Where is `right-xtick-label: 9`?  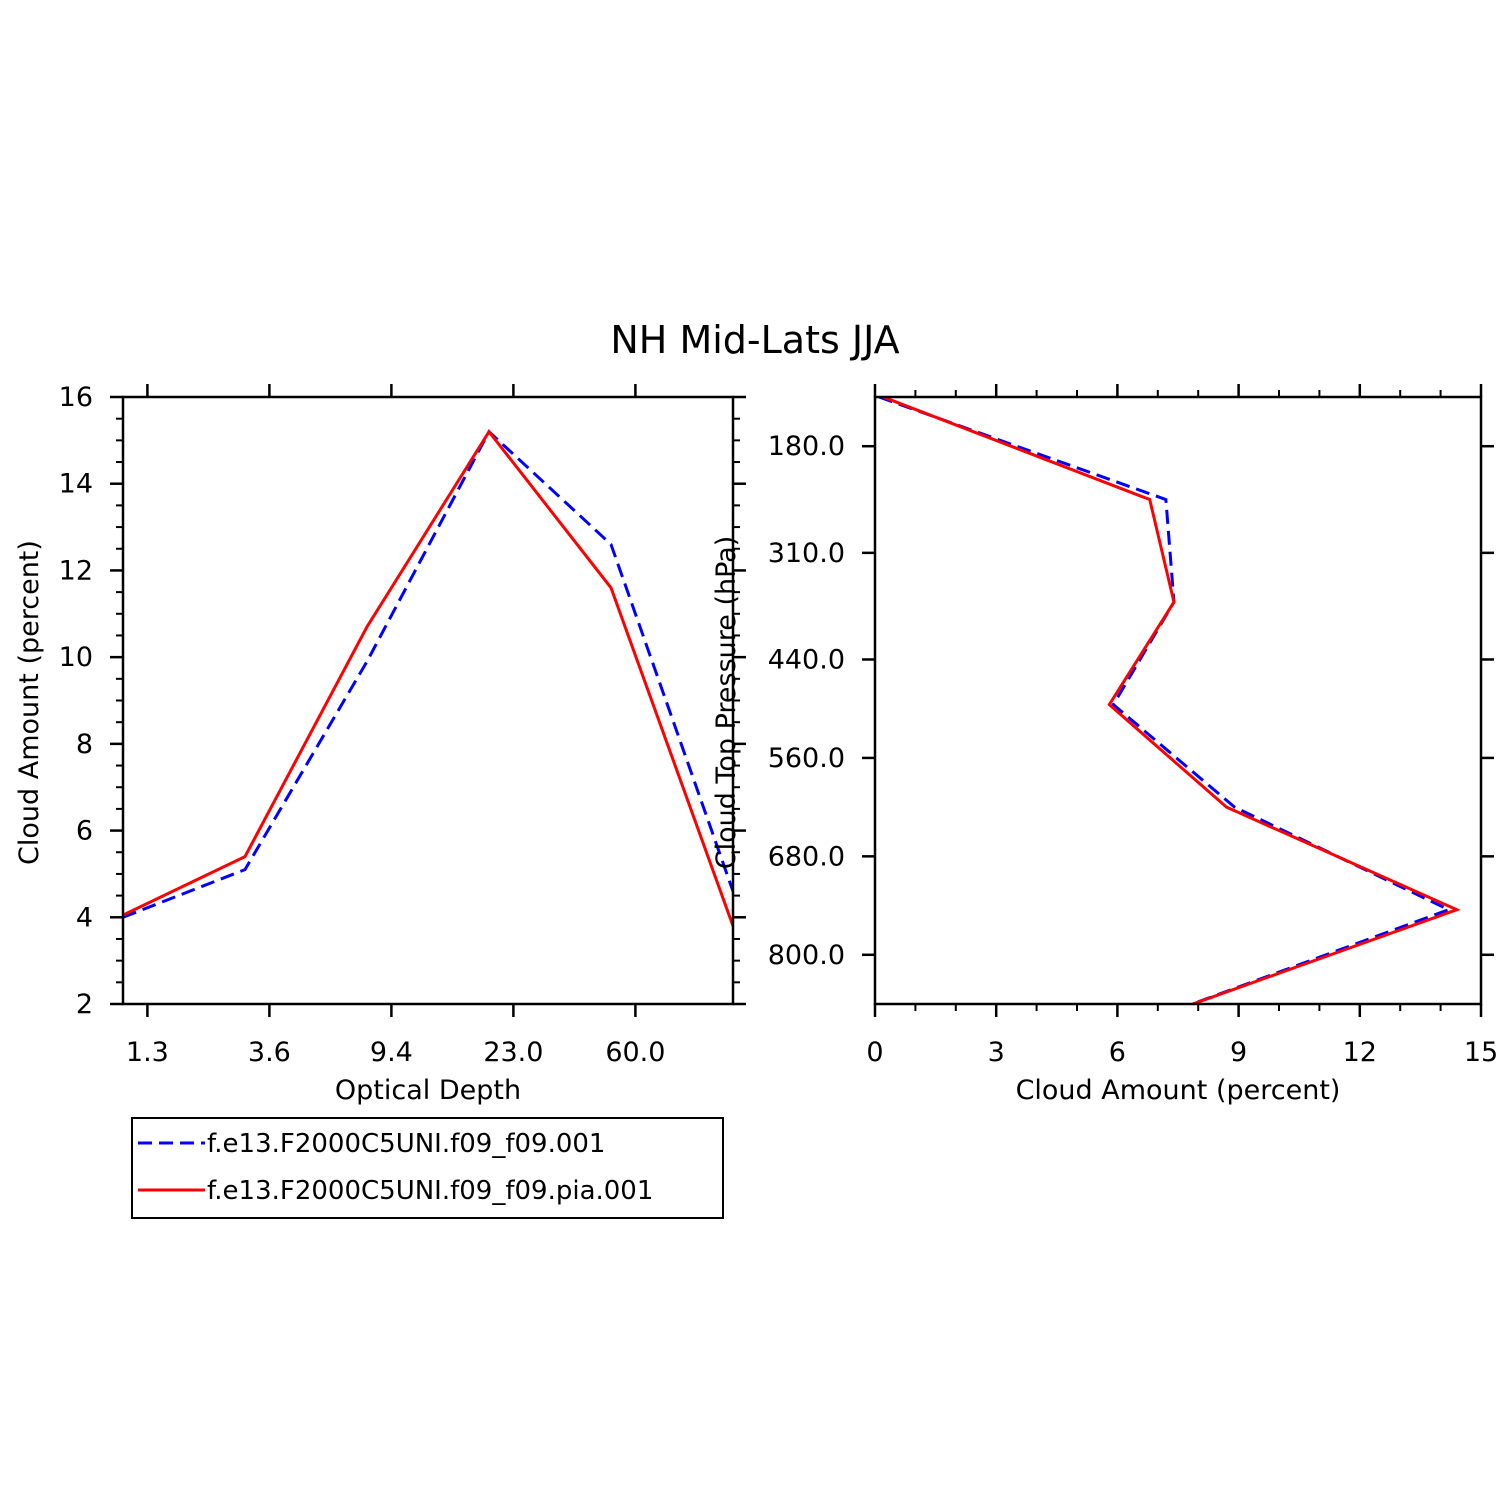
right-xtick-label: 9 is located at coordinates (1238, 1052).